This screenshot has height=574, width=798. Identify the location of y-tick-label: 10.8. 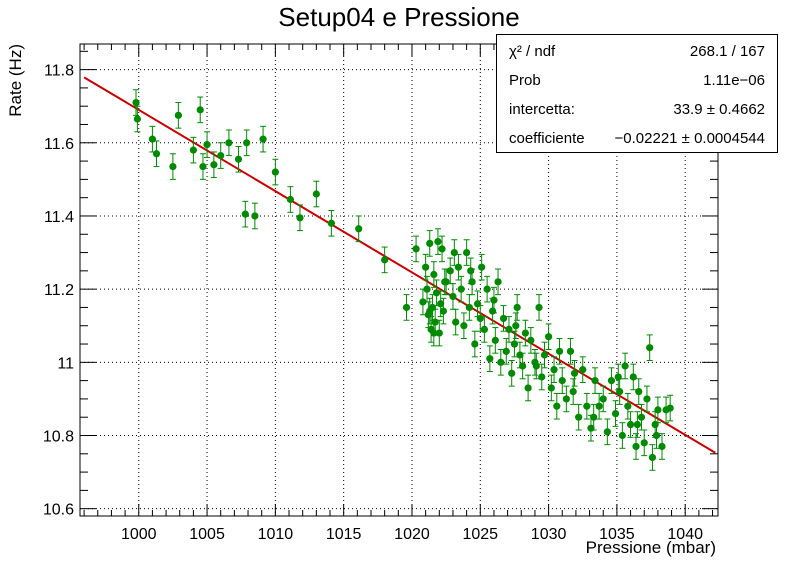
(58, 437).